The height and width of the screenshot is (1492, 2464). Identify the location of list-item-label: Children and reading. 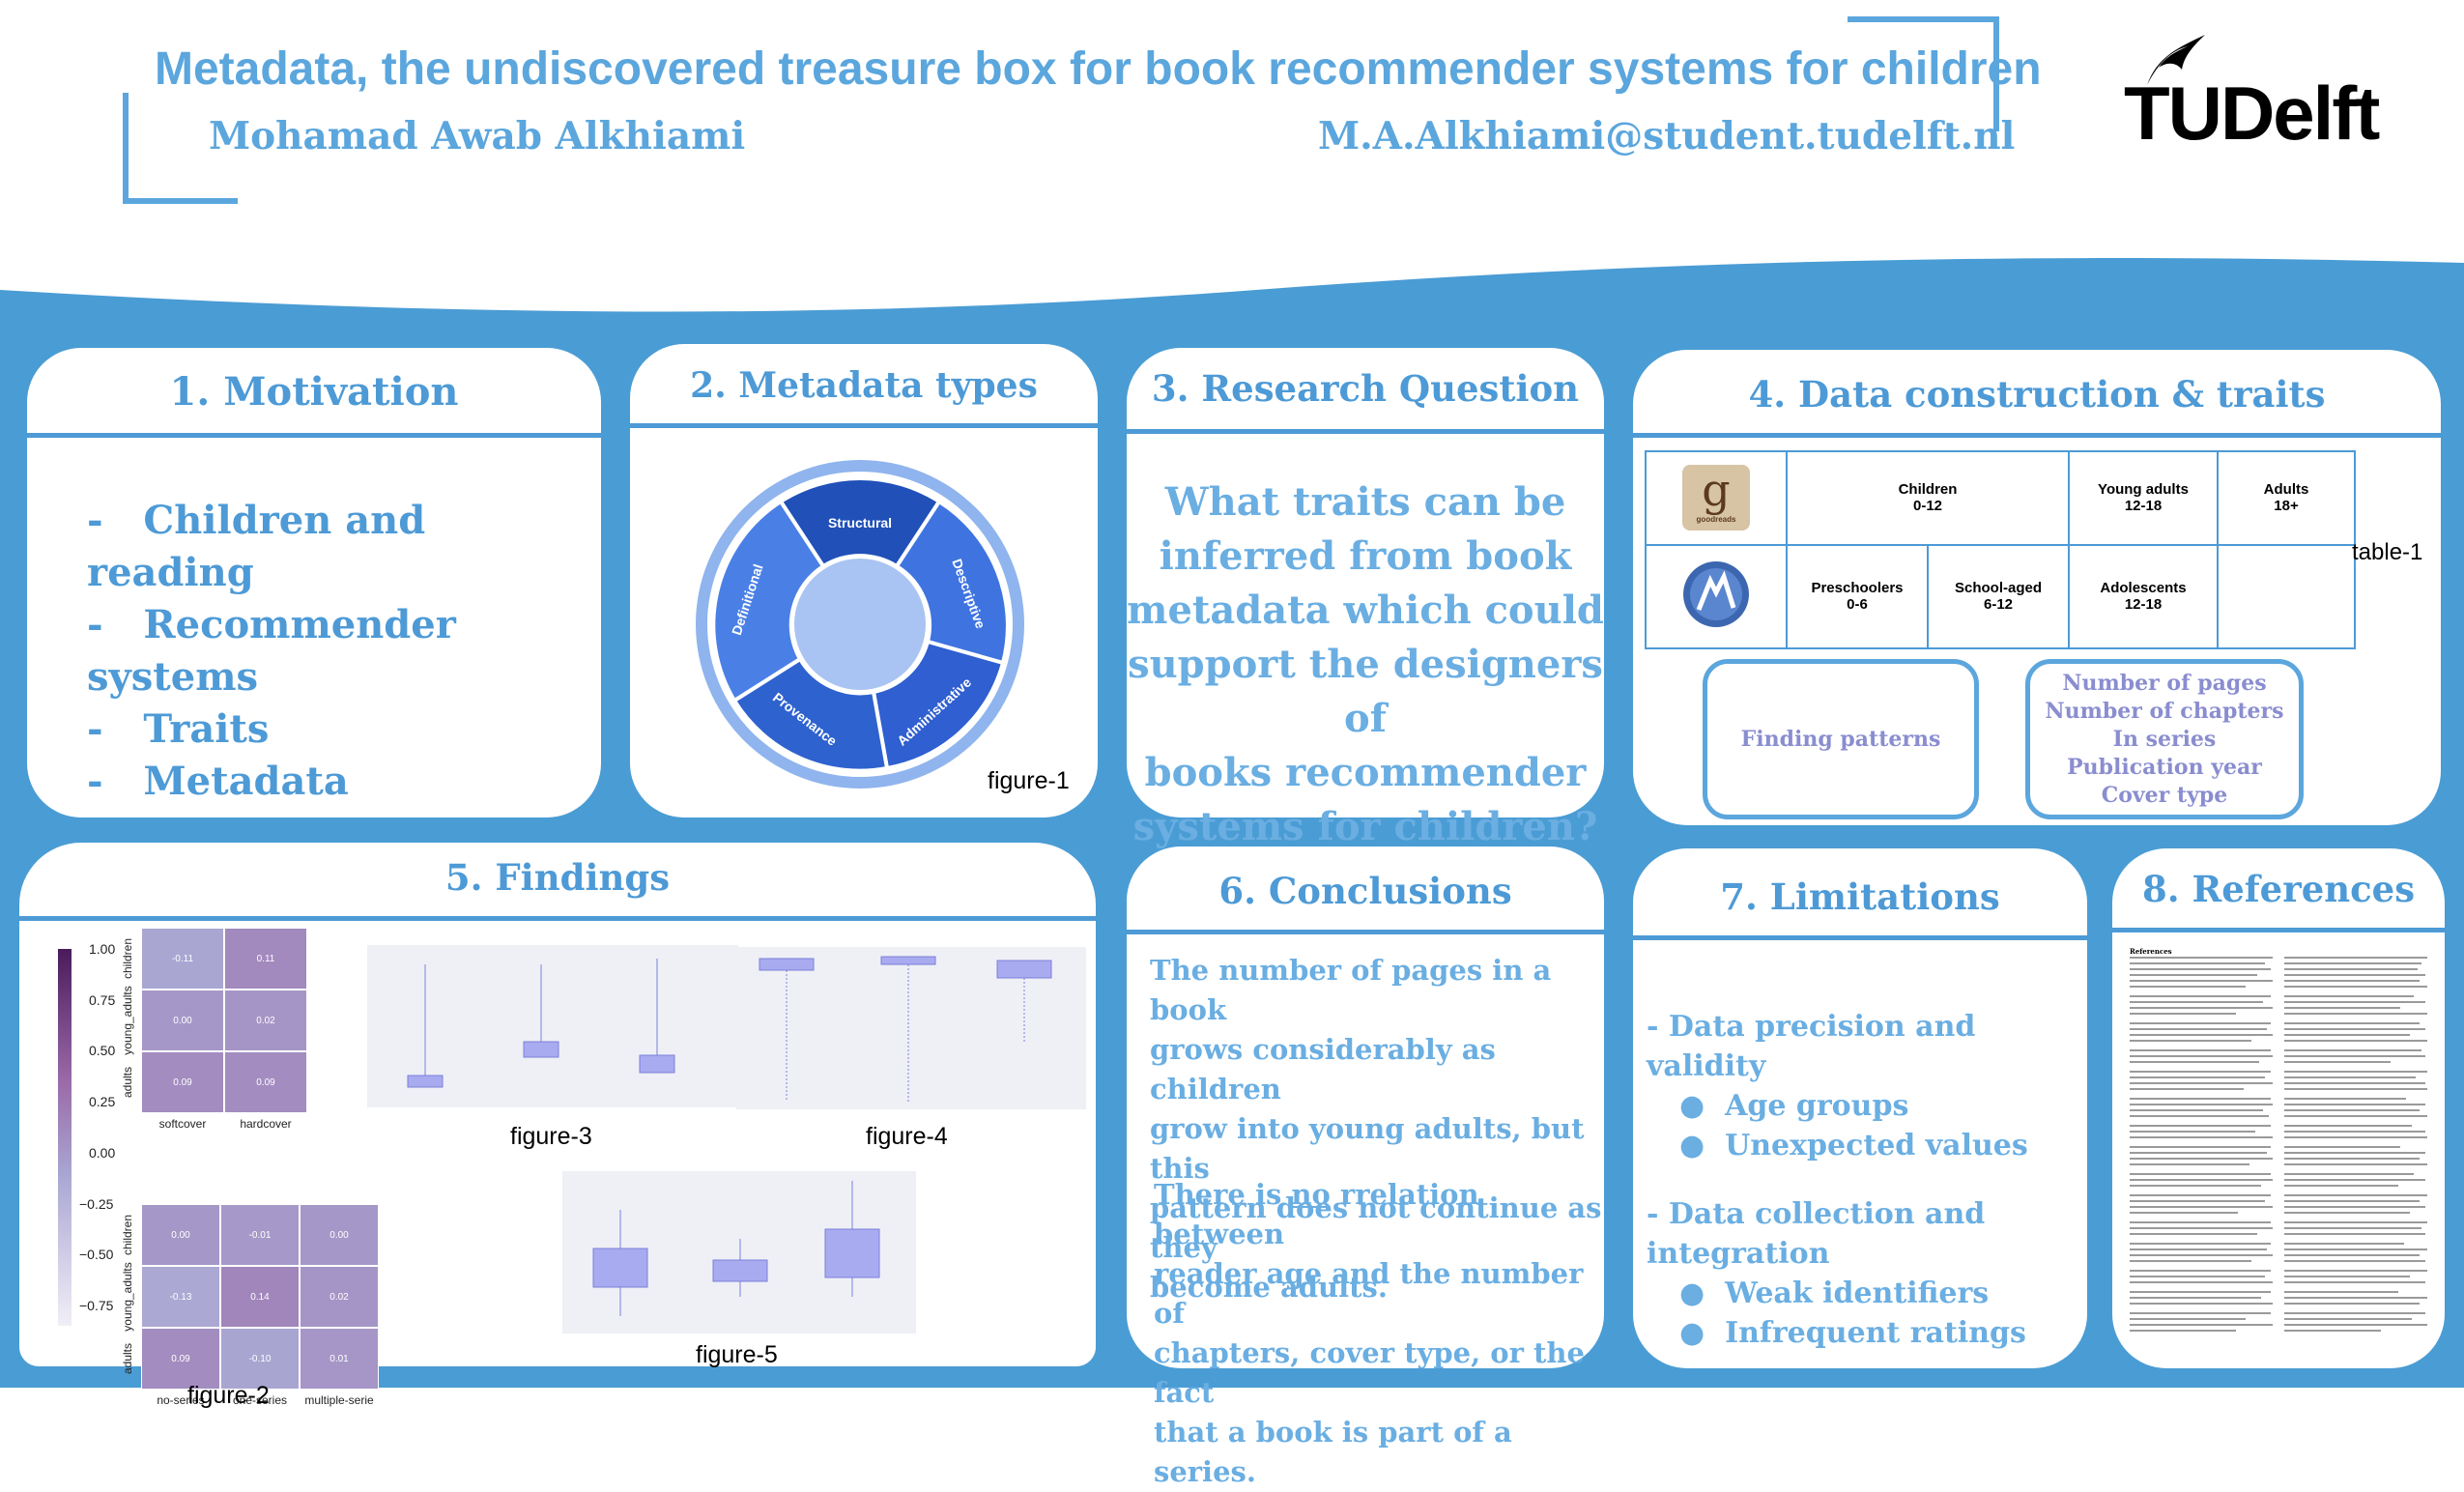
(256, 546).